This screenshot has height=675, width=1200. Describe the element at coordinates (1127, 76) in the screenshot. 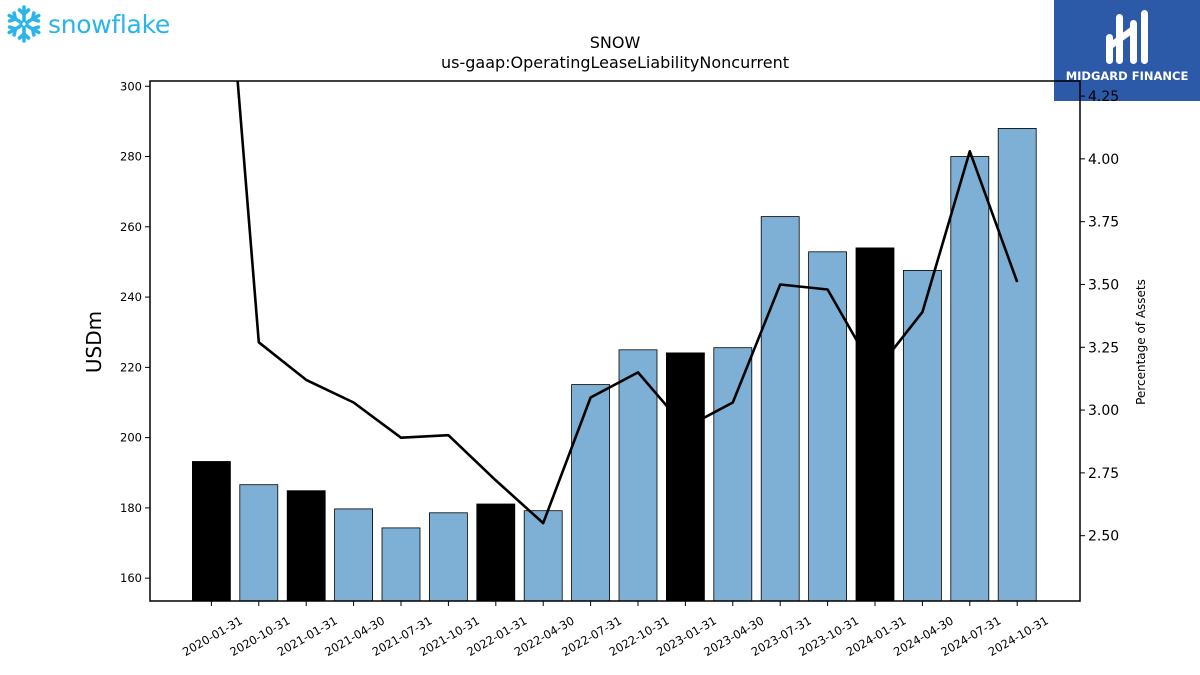

I see `midgard-finance-logo-text: MIDGARD FINANCE` at that location.